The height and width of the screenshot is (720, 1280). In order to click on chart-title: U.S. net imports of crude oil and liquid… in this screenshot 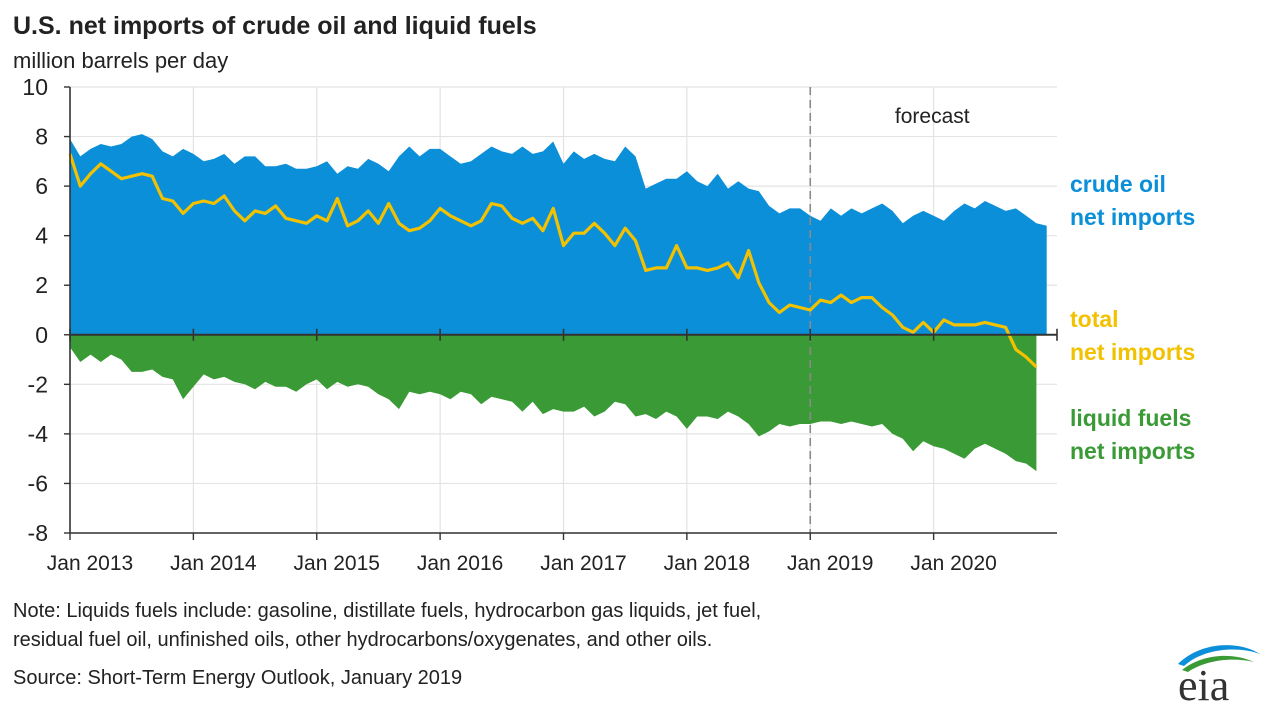, I will do `click(275, 26)`.